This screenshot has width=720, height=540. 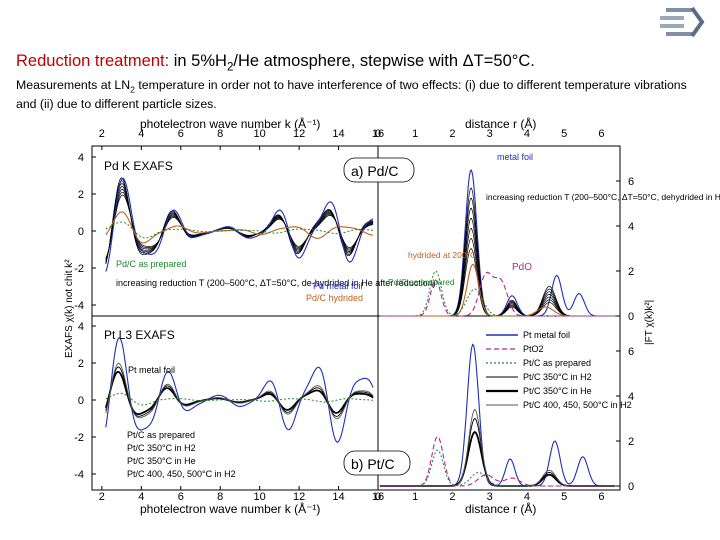 What do you see at coordinates (473, 61) in the screenshot?
I see `title-delta: ΔT` at bounding box center [473, 61].